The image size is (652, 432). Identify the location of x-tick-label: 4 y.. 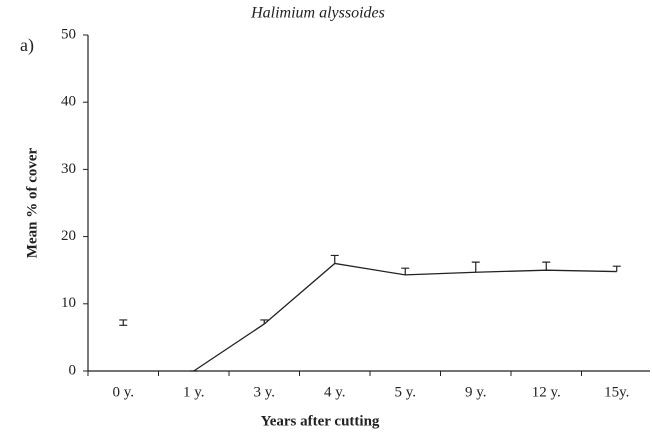
(335, 392).